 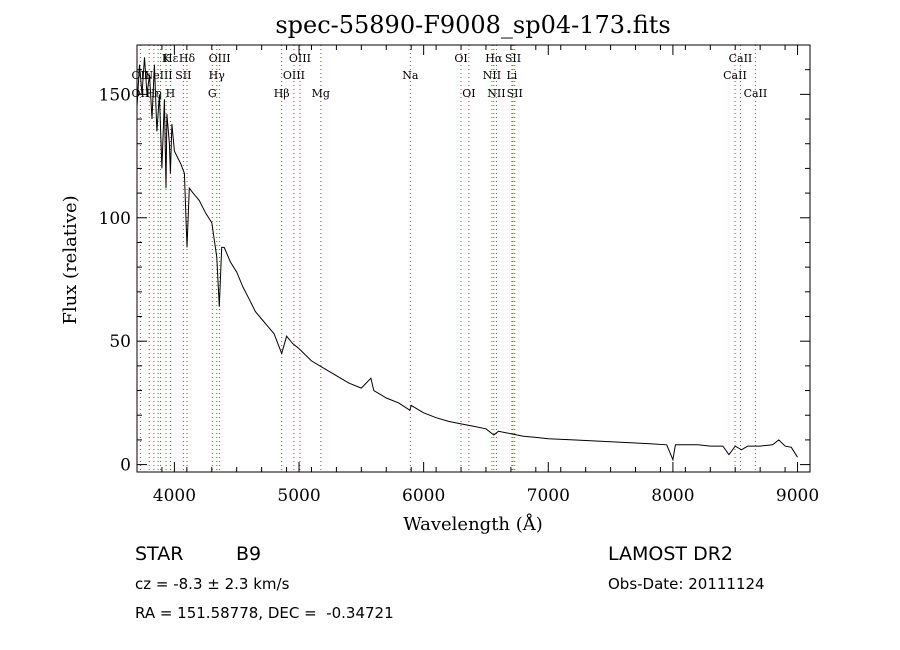 What do you see at coordinates (115, 219) in the screenshot?
I see `y-tick-label: 100` at bounding box center [115, 219].